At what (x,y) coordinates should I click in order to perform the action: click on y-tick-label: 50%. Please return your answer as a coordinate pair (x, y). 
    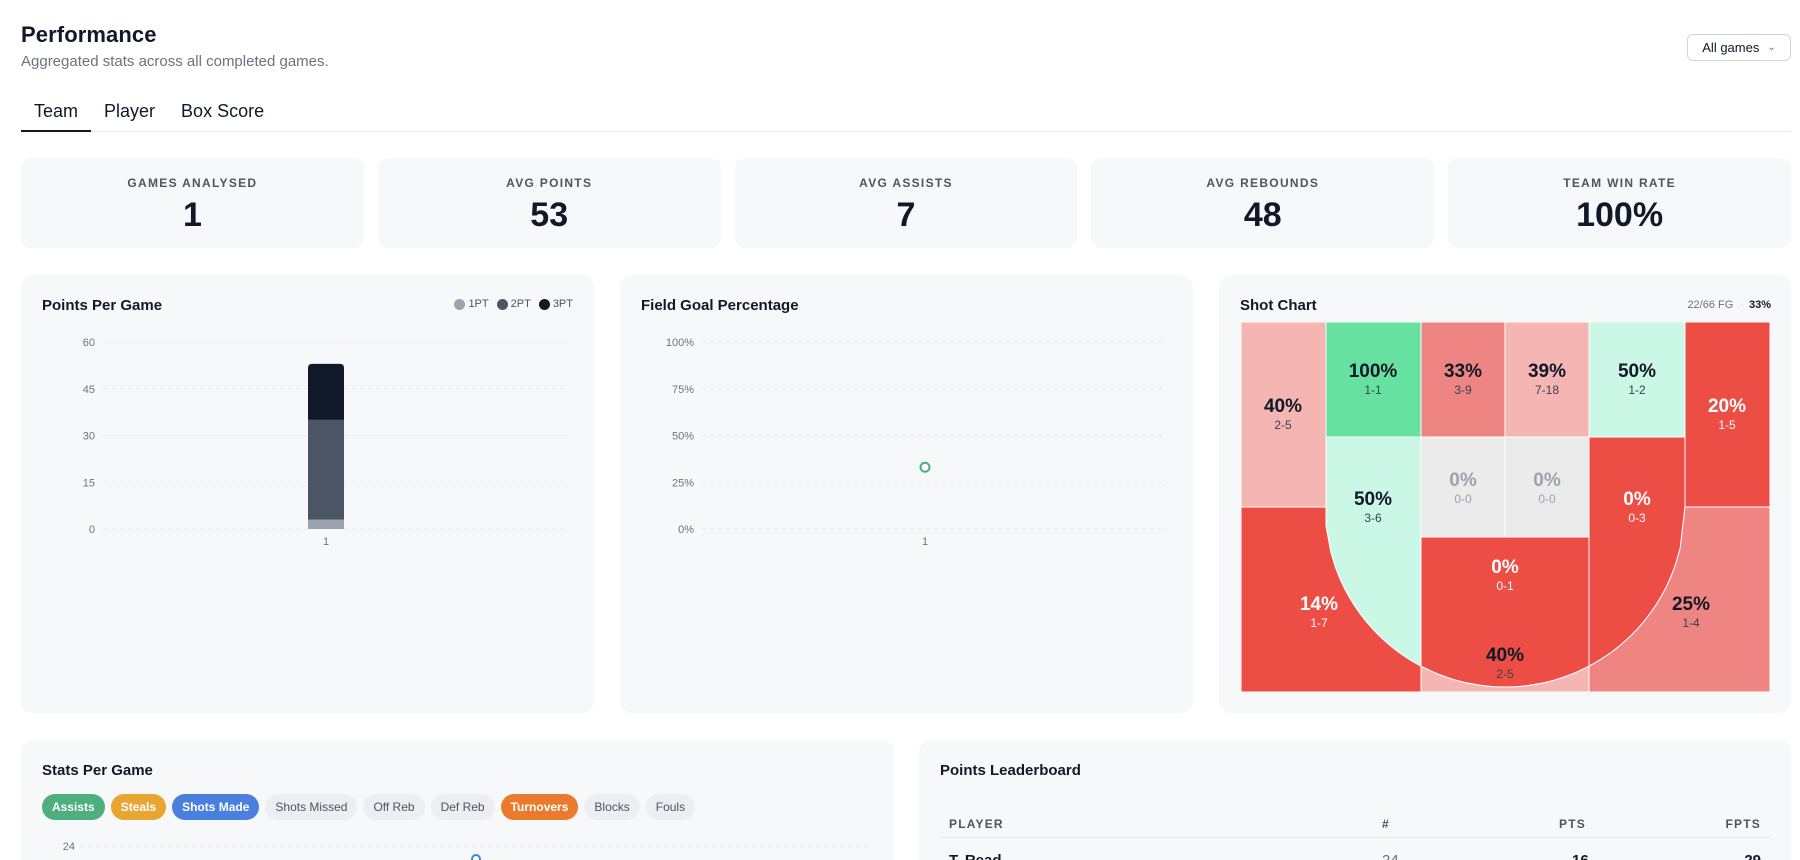
    Looking at the image, I should click on (683, 437).